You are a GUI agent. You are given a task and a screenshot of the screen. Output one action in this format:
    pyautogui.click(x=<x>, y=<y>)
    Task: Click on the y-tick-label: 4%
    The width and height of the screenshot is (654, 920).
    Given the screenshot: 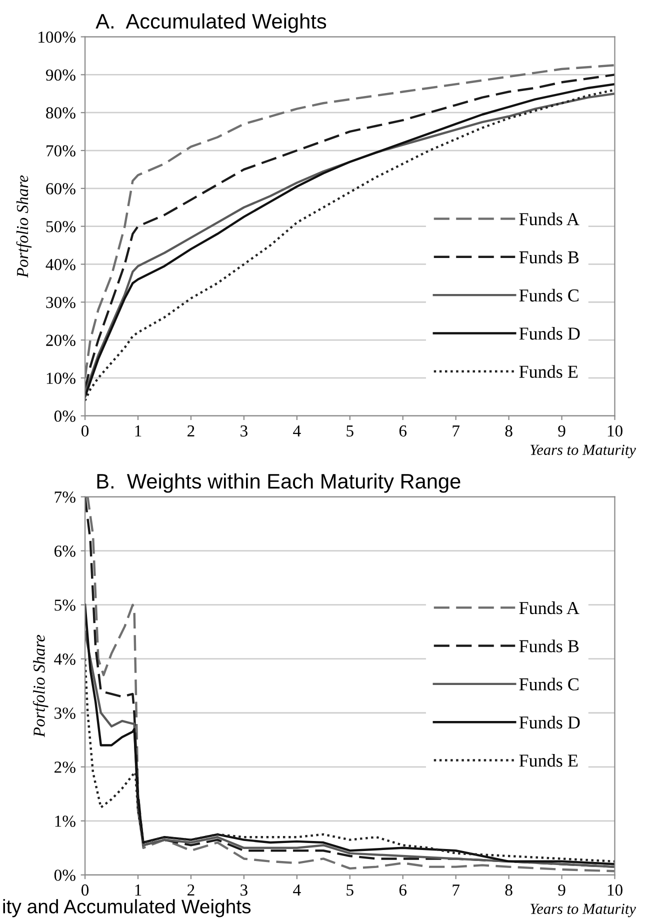 What is the action you would take?
    pyautogui.click(x=65, y=659)
    